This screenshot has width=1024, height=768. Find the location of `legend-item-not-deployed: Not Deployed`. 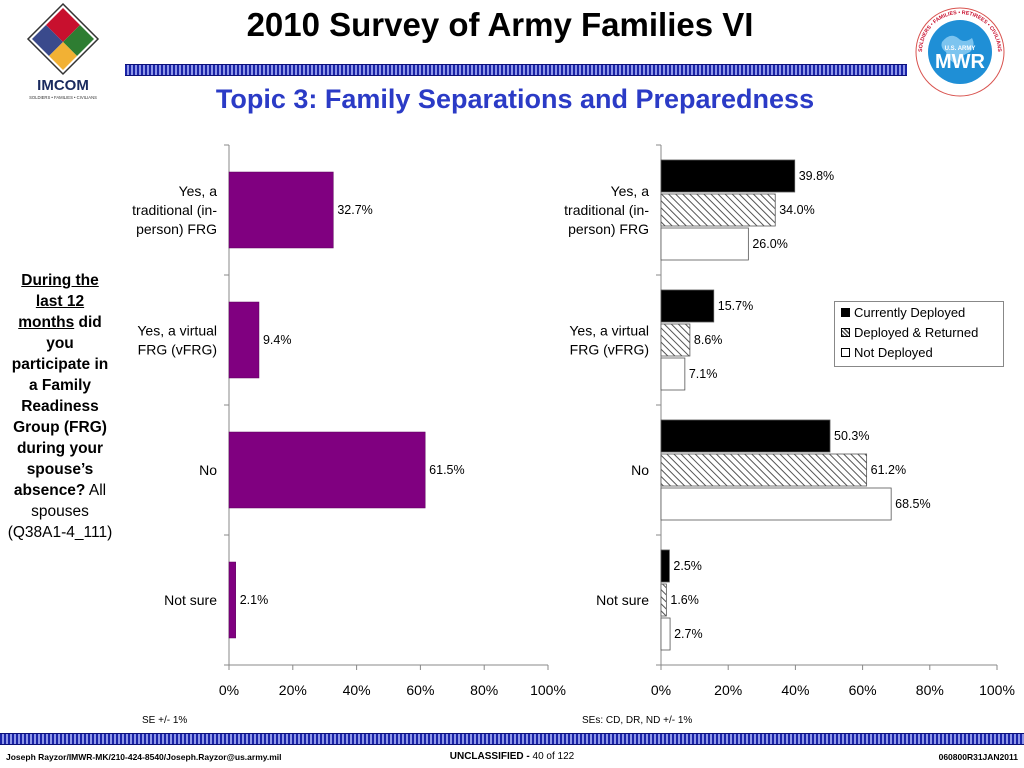

legend-item-not-deployed: Not Deployed is located at coordinates (919, 352).